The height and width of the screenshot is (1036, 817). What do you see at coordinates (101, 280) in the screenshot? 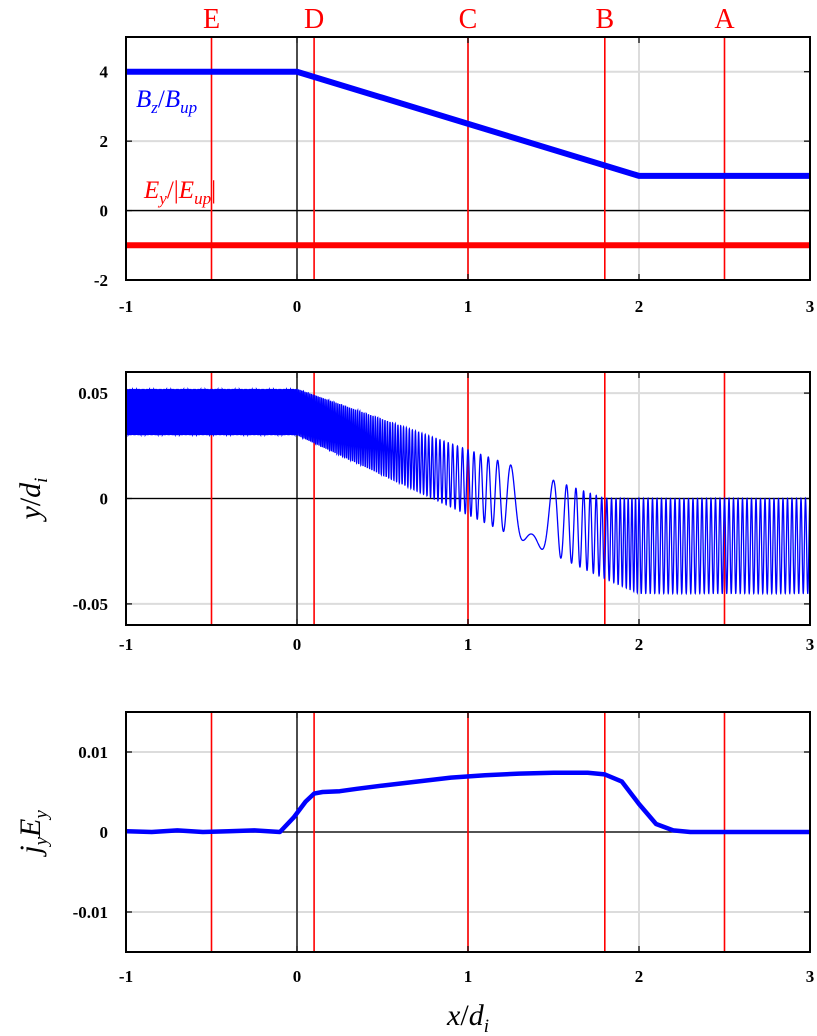
I see `y-tick-label: -2` at bounding box center [101, 280].